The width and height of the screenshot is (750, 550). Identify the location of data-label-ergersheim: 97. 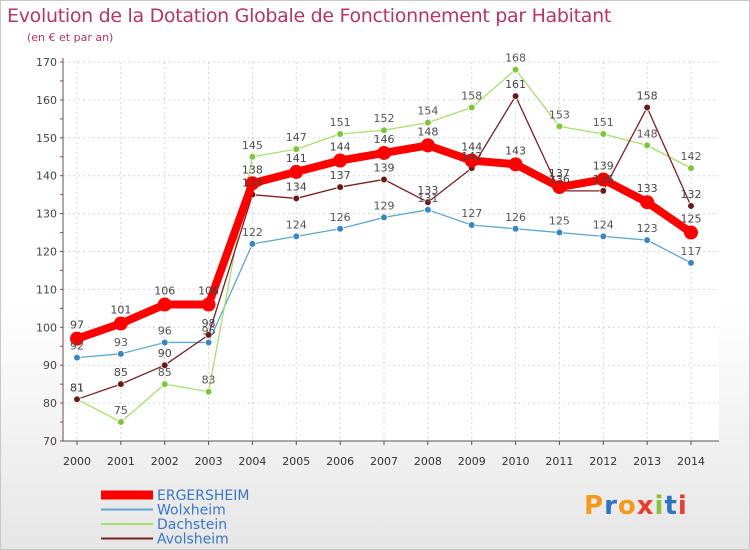
(77, 325).